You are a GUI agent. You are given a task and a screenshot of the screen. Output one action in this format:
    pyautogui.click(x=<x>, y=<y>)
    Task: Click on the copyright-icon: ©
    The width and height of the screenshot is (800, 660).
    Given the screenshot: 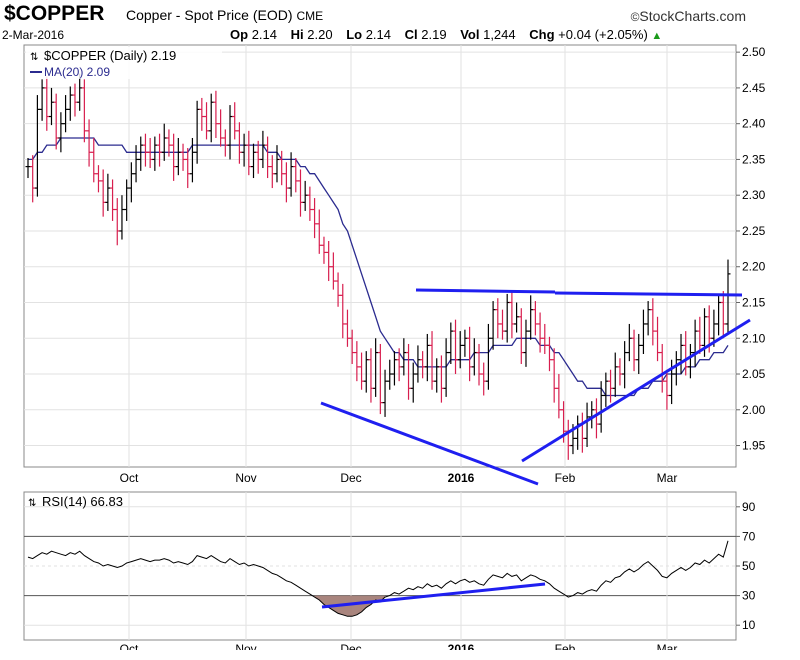 What is the action you would take?
    pyautogui.click(x=635, y=17)
    